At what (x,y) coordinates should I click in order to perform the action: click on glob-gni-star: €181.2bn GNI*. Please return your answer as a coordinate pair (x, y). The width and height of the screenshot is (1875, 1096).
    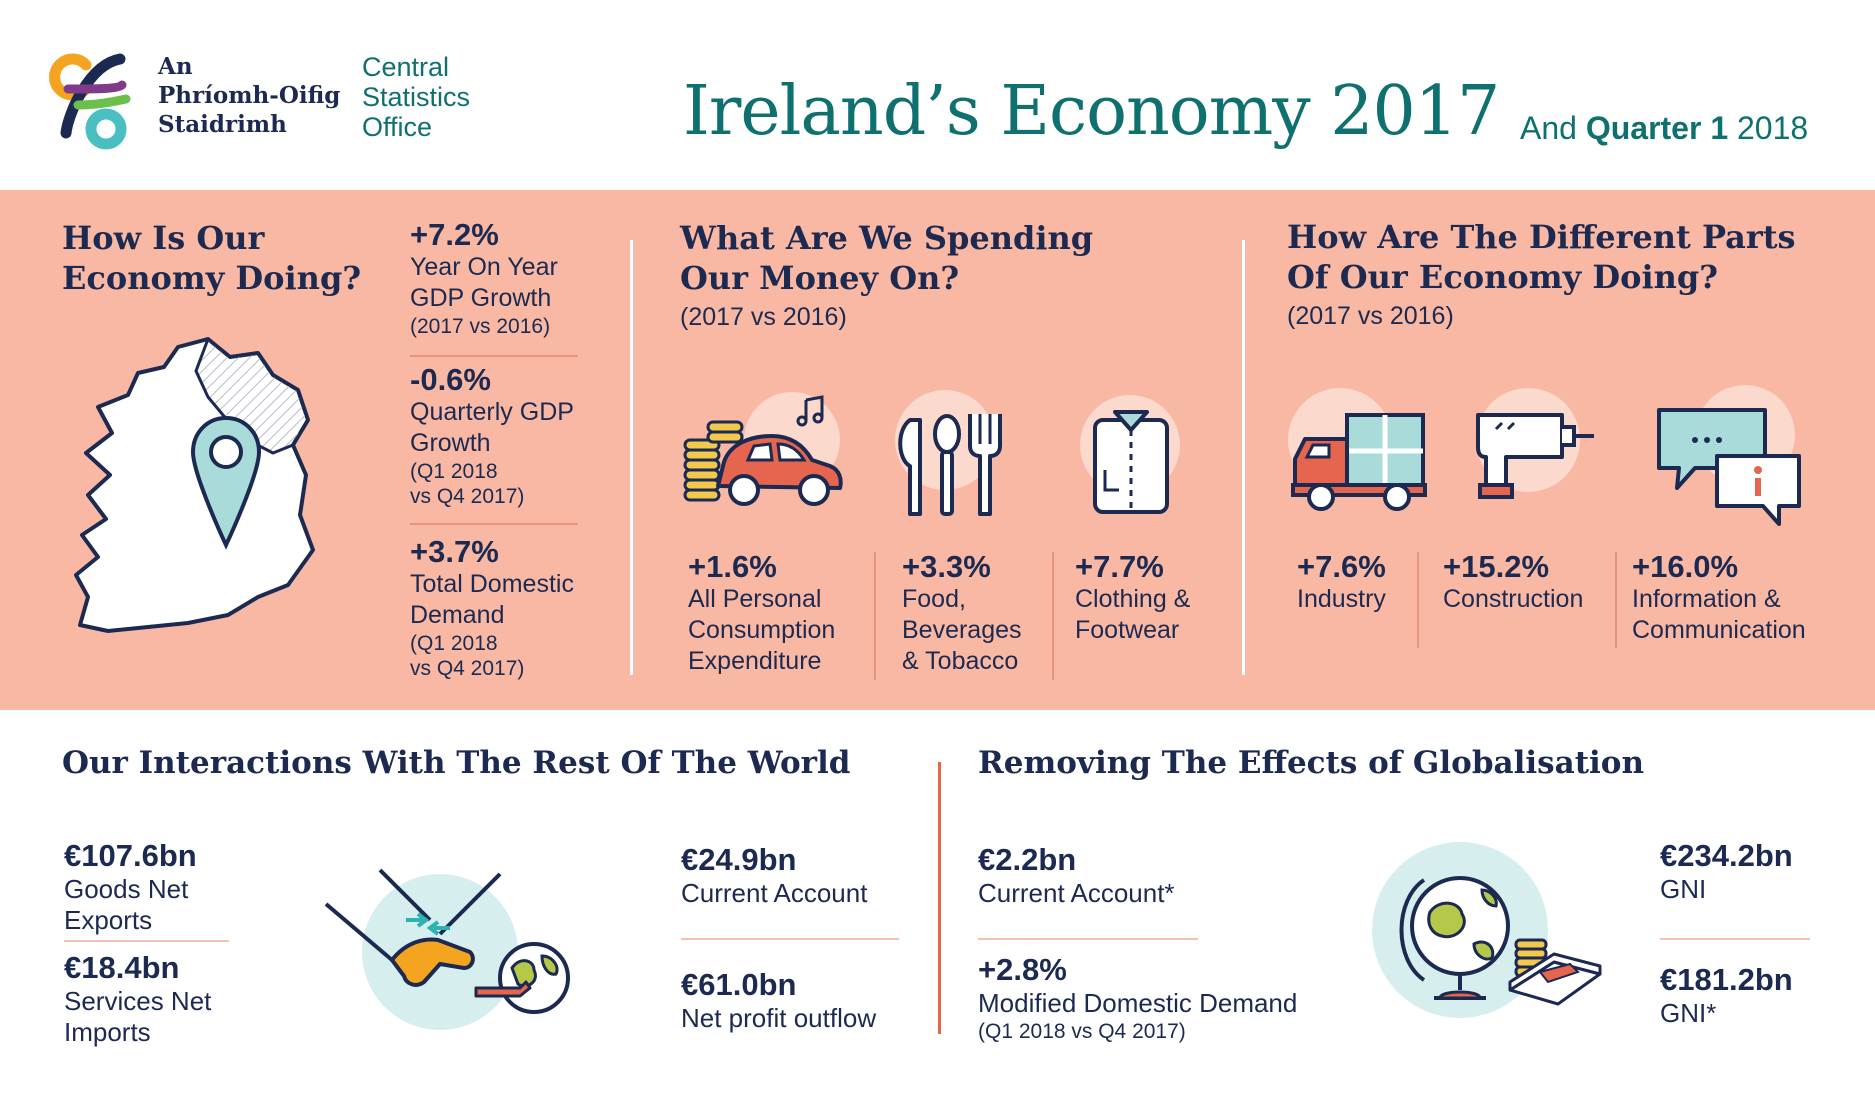
    Looking at the image, I should click on (1726, 995).